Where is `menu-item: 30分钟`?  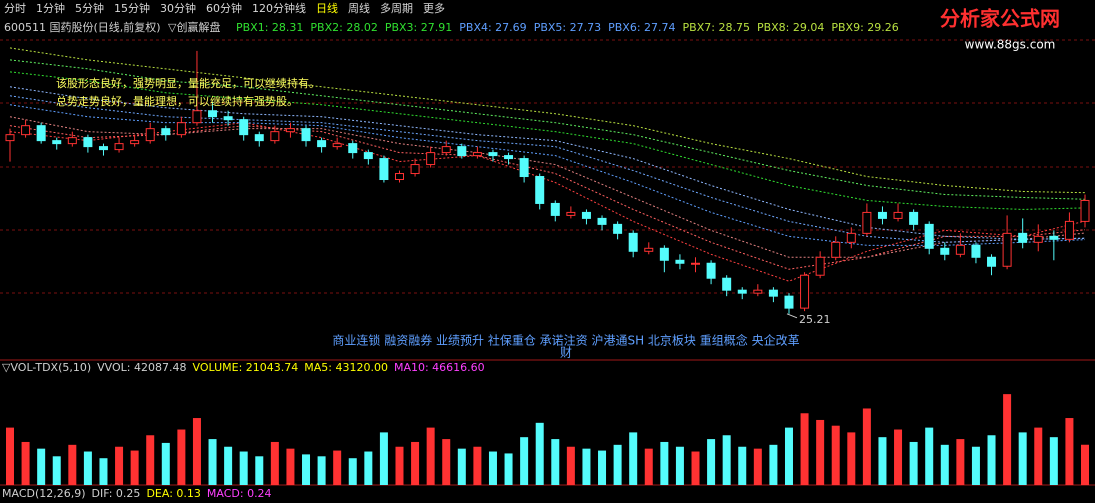
menu-item: 30分钟 is located at coordinates (178, 8).